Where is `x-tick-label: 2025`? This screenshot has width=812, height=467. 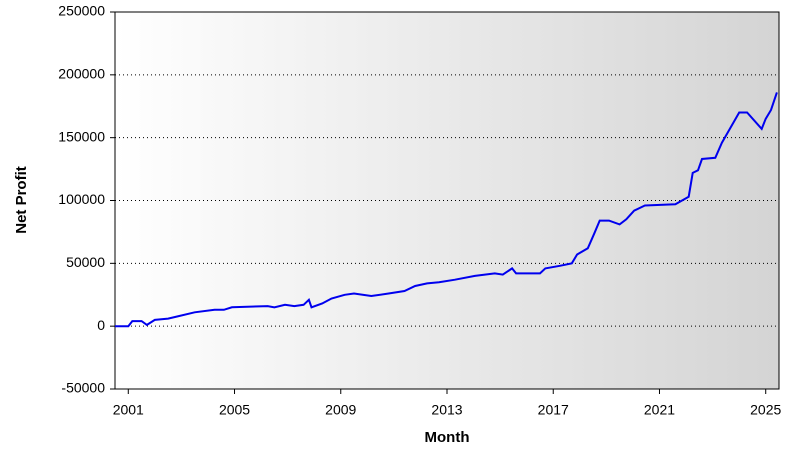 x-tick-label: 2025 is located at coordinates (765, 410).